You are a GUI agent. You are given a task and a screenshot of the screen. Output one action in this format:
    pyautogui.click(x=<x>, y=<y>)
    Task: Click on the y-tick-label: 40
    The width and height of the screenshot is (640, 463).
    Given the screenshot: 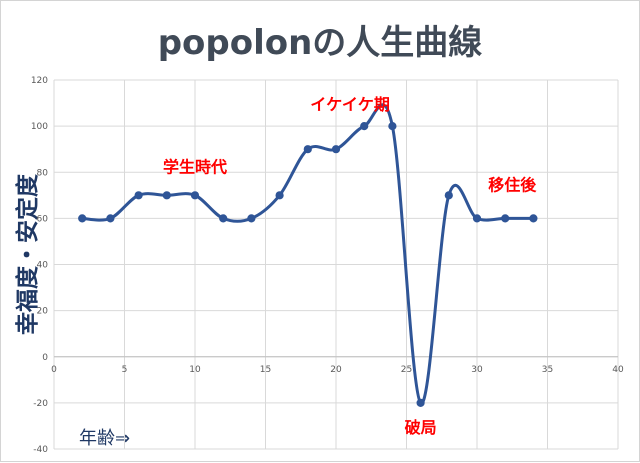 What is the action you would take?
    pyautogui.click(x=43, y=266)
    